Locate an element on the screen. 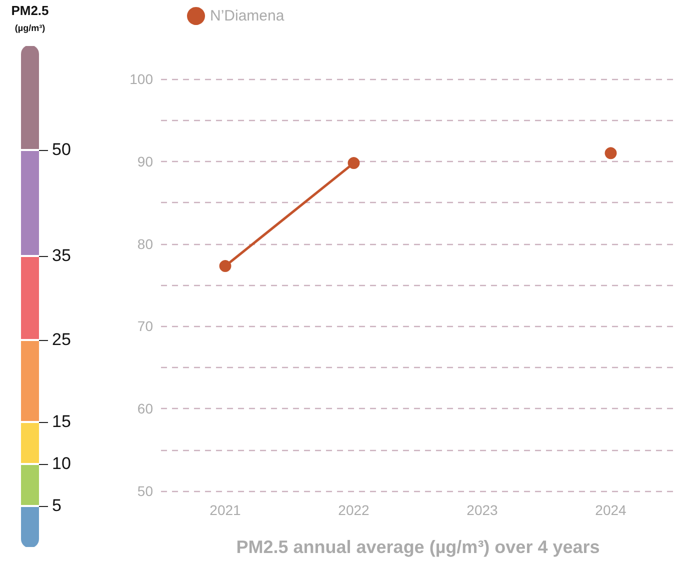 The width and height of the screenshot is (675, 561). x-tick-label: 2023 is located at coordinates (482, 510).